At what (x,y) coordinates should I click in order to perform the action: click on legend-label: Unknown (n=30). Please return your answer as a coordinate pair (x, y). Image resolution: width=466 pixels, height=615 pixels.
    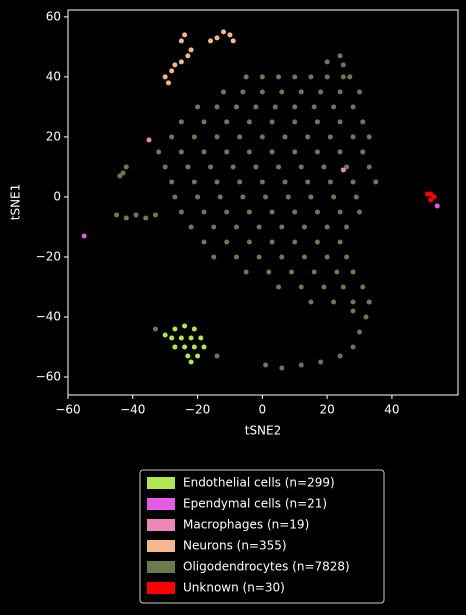
    Looking at the image, I should click on (234, 588).